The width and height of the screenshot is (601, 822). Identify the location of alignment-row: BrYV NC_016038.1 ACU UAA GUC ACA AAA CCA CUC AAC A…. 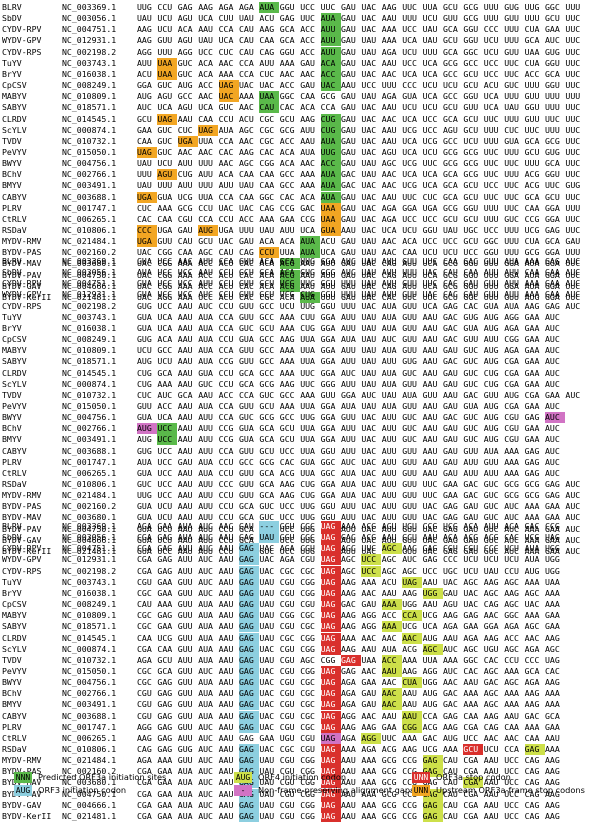
(300, 74).